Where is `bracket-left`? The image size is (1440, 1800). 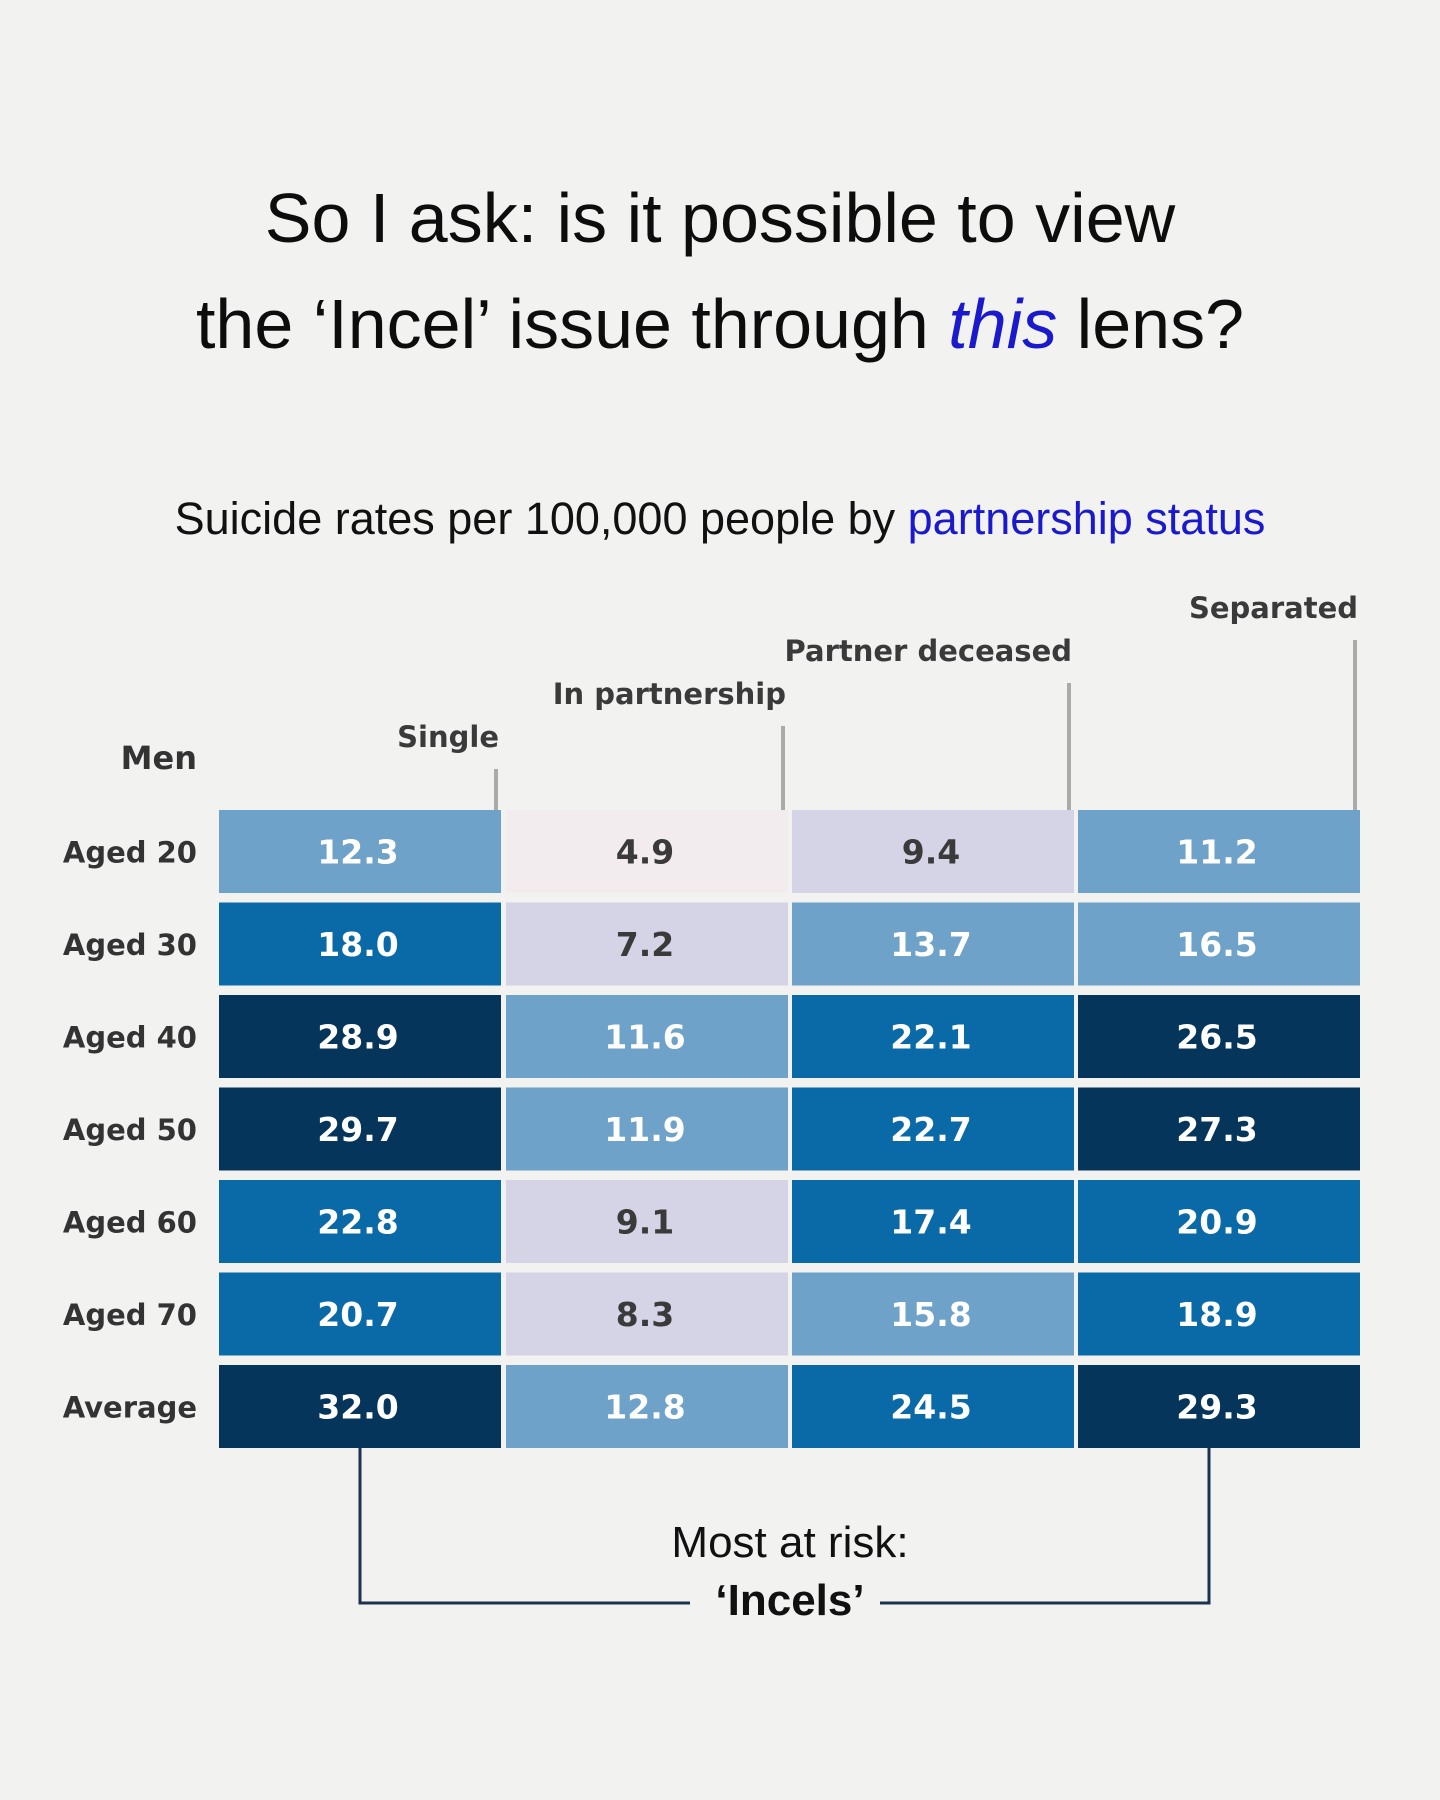
bracket-left is located at coordinates (524, 1526).